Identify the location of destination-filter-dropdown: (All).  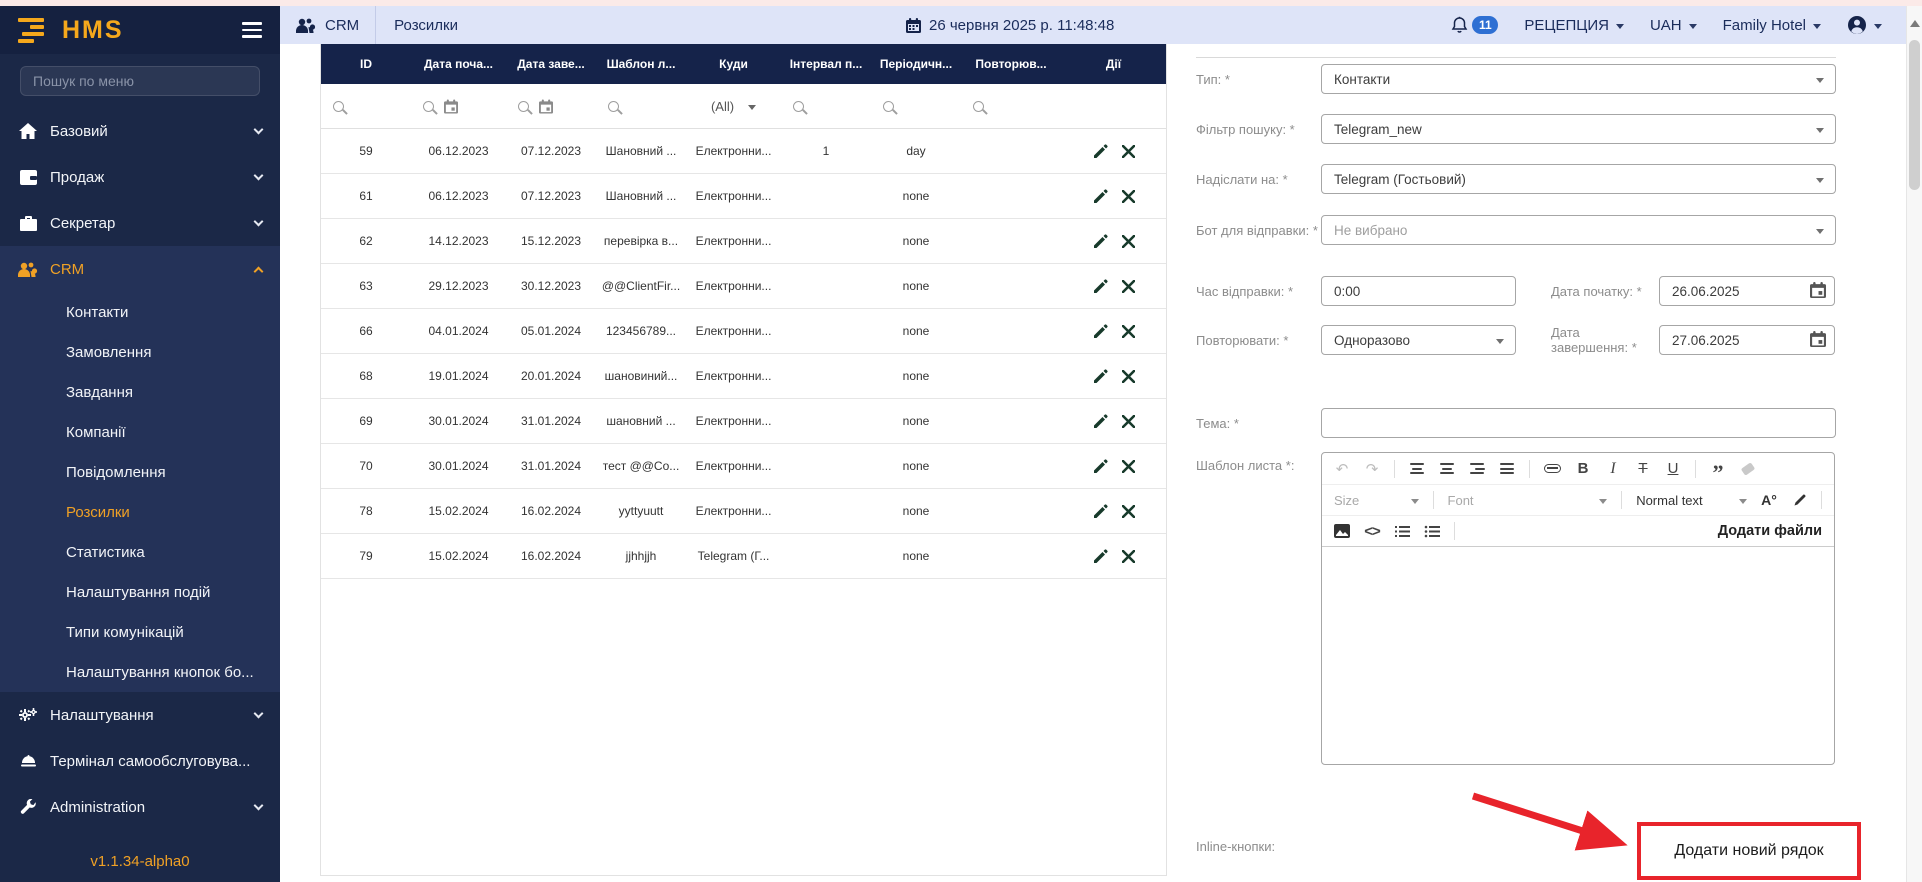
(734, 106).